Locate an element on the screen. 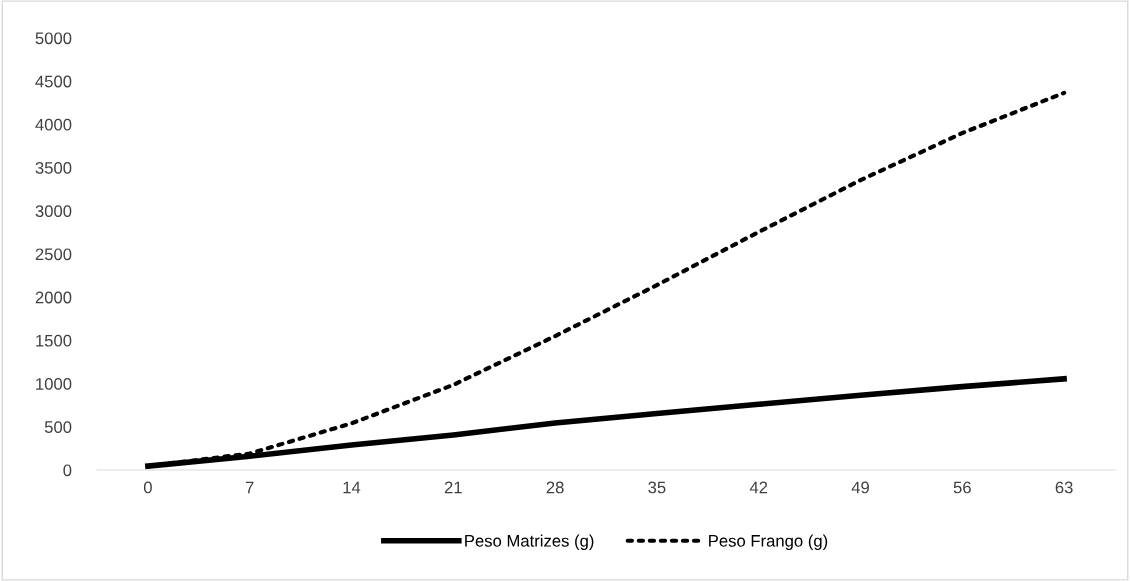  x-tick-label: 14 is located at coordinates (352, 487).